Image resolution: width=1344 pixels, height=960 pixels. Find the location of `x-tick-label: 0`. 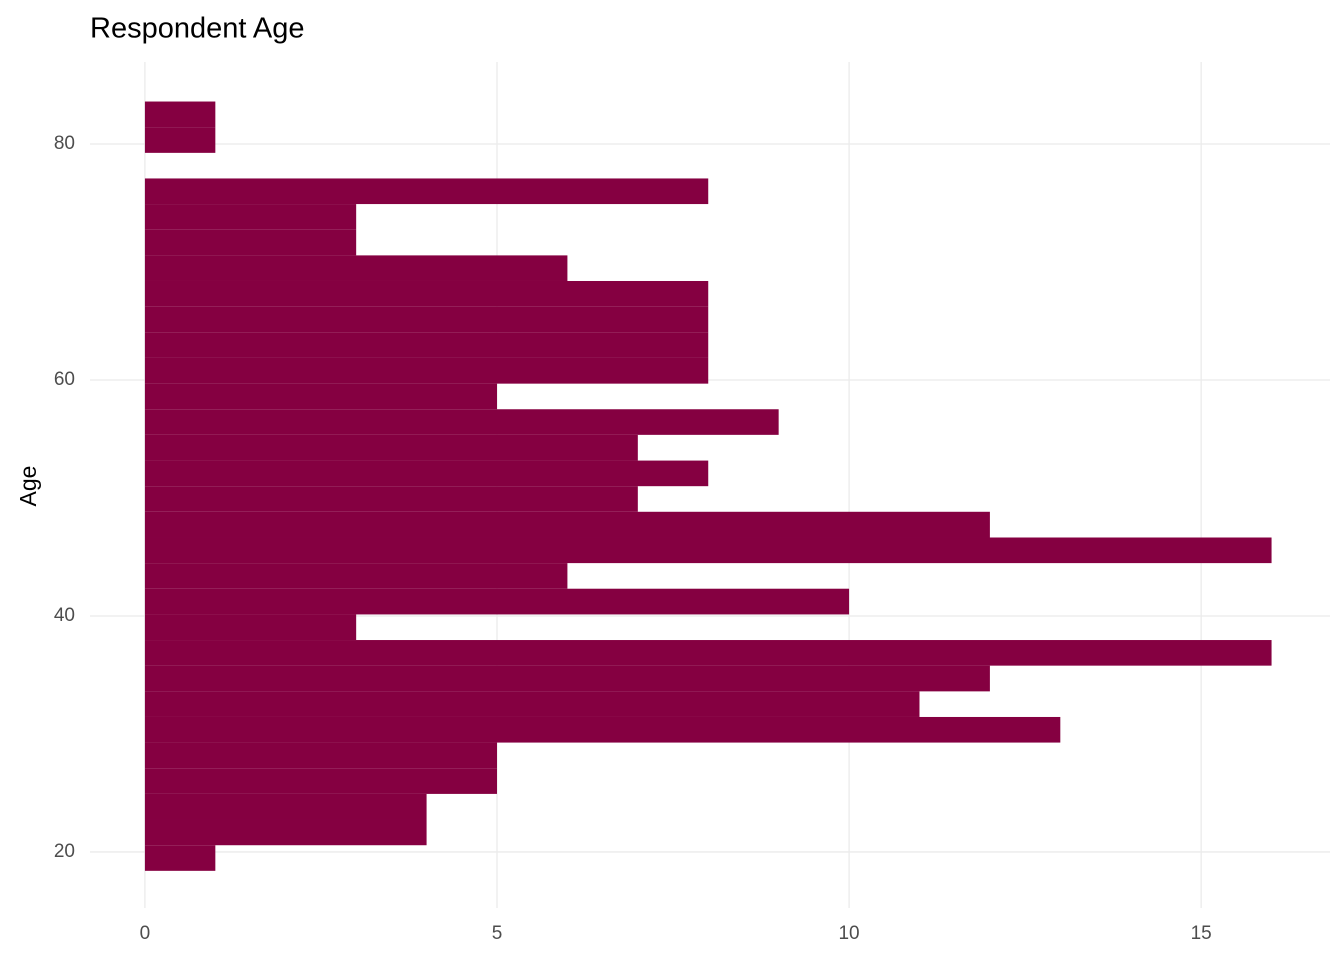

x-tick-label: 0 is located at coordinates (145, 933).